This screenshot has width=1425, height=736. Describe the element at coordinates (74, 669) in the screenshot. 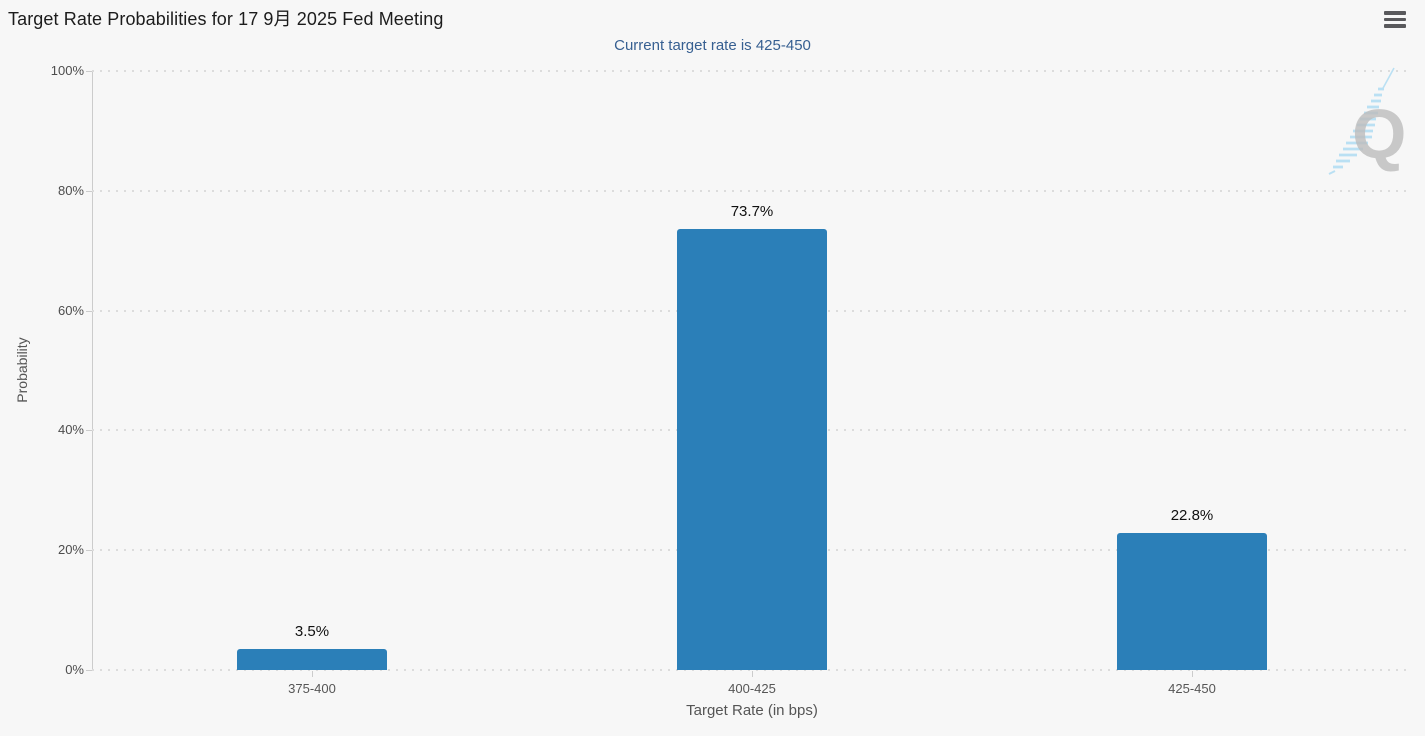

I see `y-tick-label: 0%` at that location.